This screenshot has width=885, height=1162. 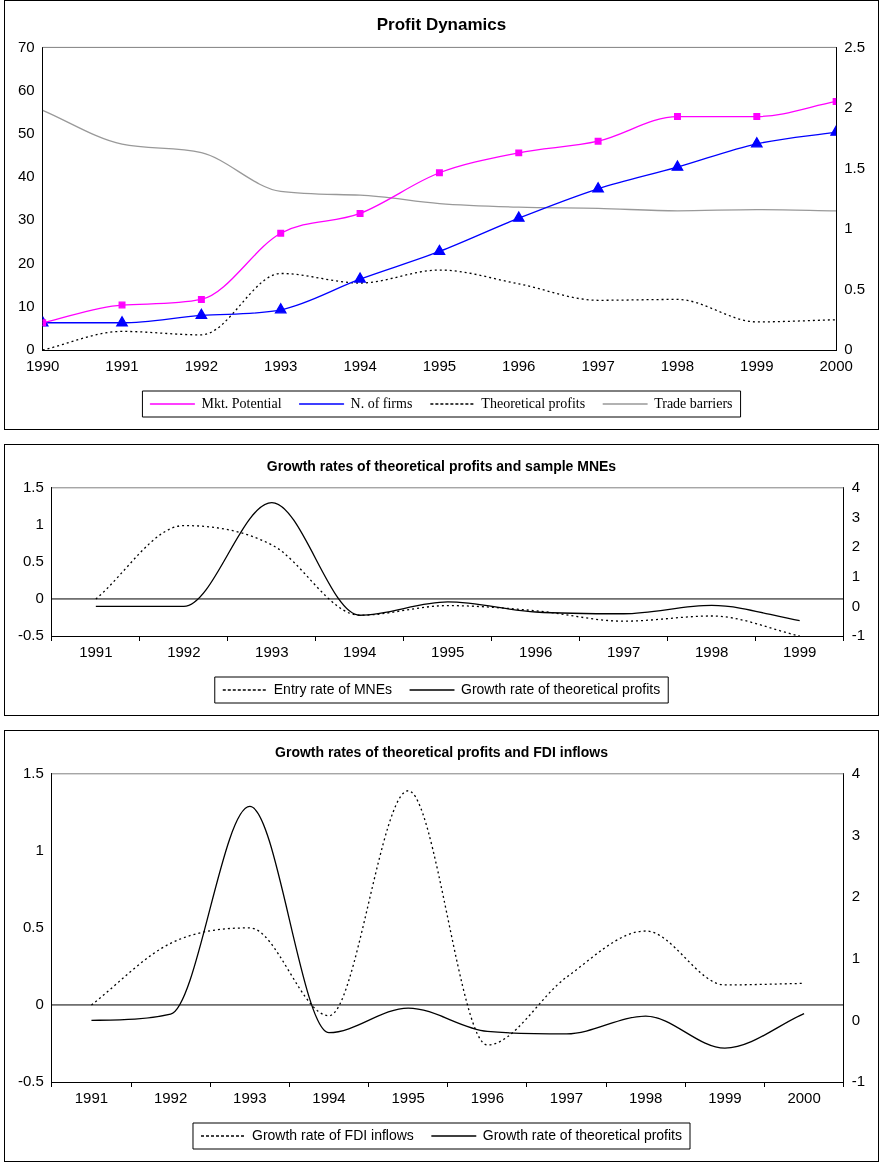 I want to click on legend-label: Mkt. Potential, so click(x=241, y=403).